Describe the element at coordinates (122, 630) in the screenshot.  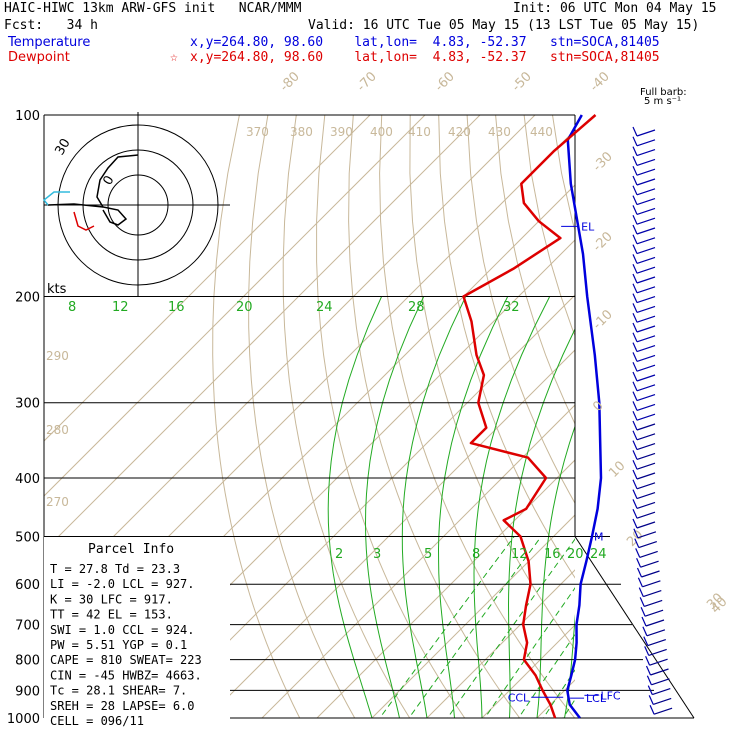
I see `parcel-row: SWI = 1.0 CCL = 924.` at that location.